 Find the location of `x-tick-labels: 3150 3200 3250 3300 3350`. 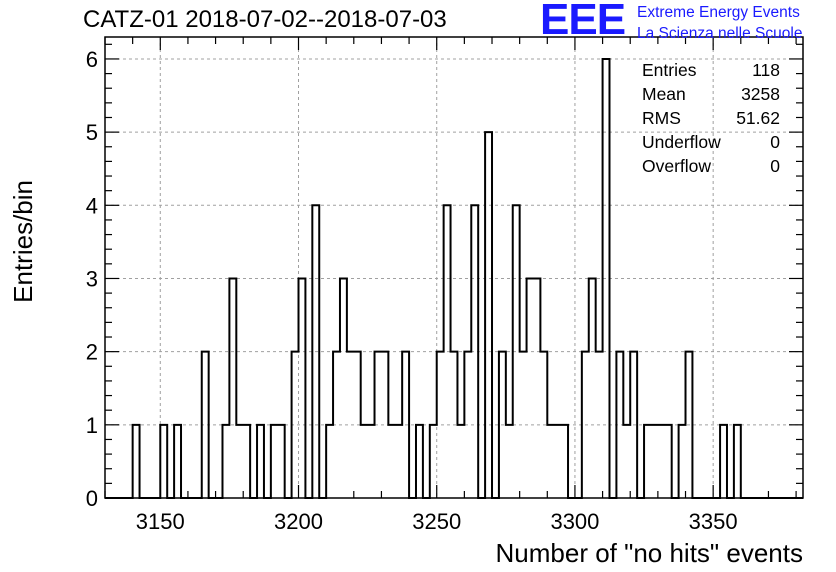

x-tick-labels: 3150 3200 3250 3300 3350 is located at coordinates (437, 521).